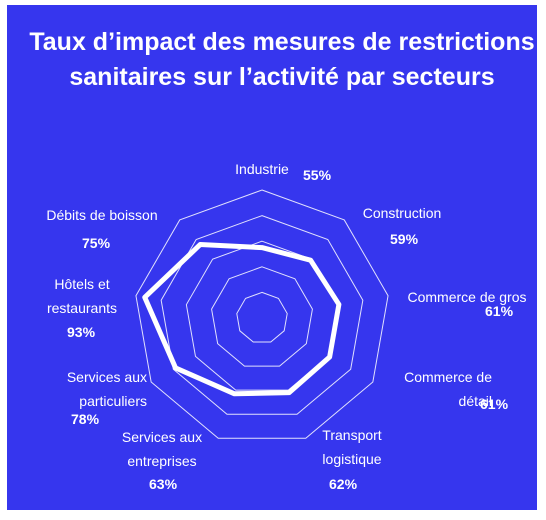 The width and height of the screenshot is (546, 520). Describe the element at coordinates (467, 297) in the screenshot. I see `axis-label: Commerce de gros` at that location.